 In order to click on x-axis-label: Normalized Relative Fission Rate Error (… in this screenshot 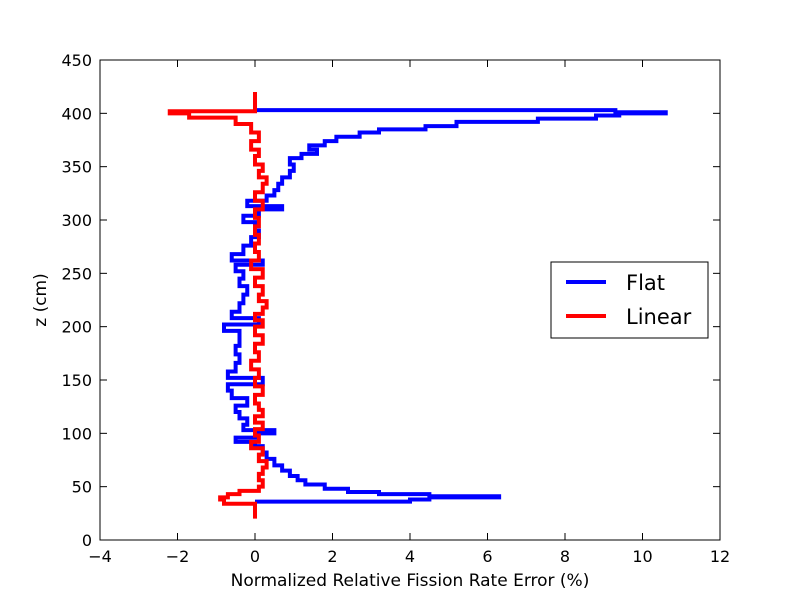, I will do `click(410, 581)`.